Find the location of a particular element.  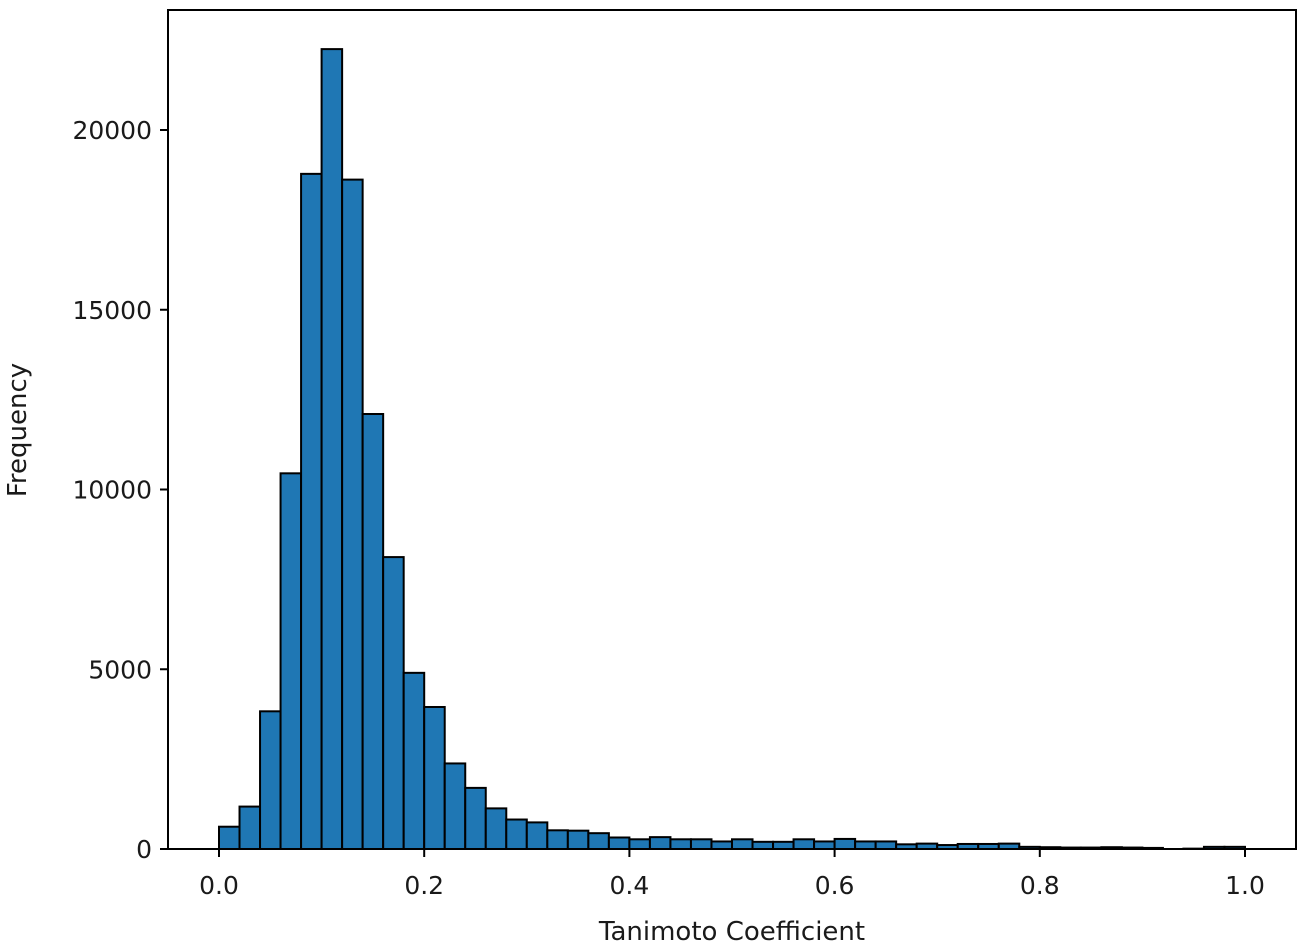

x-tick-label: 0.6 is located at coordinates (835, 885).